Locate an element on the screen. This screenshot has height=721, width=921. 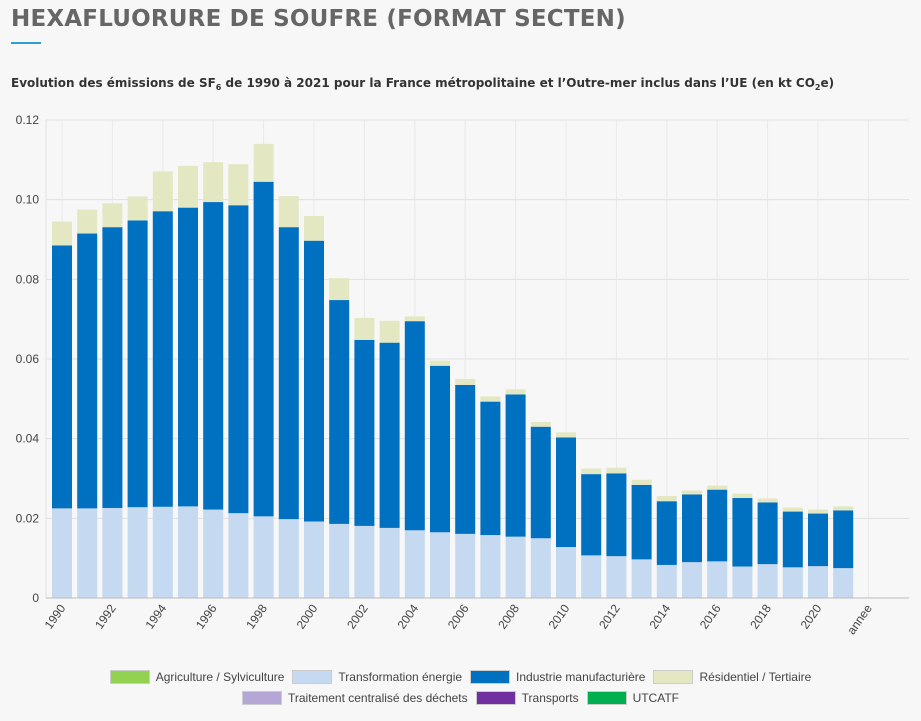
y-tick-label: 0.08 is located at coordinates (28, 279).